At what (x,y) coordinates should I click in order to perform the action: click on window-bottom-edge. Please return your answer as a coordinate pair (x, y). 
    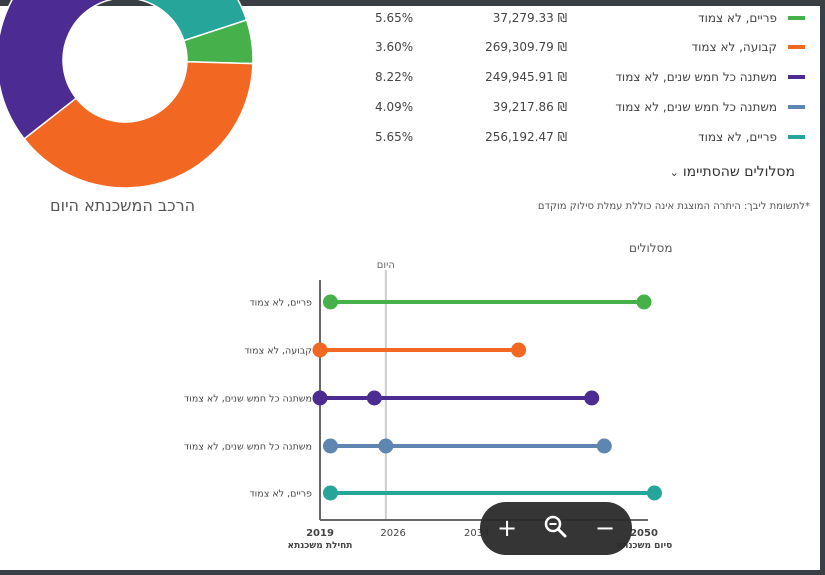
    Looking at the image, I should click on (412, 572).